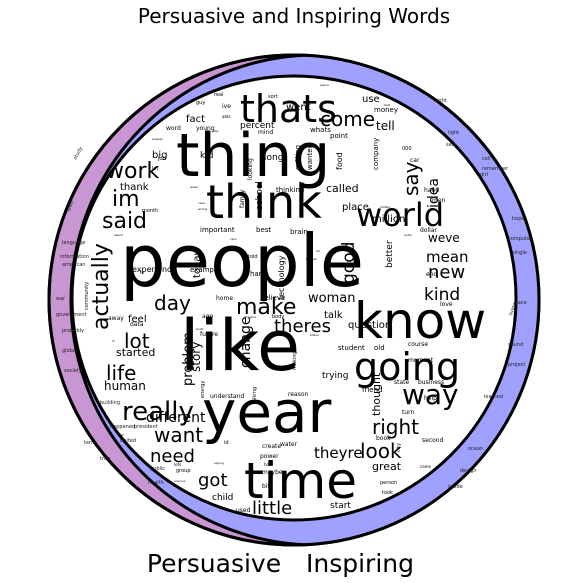 Image resolution: width=588 pixels, height=583 pixels. I want to click on word-help: help, so click(430, 398).